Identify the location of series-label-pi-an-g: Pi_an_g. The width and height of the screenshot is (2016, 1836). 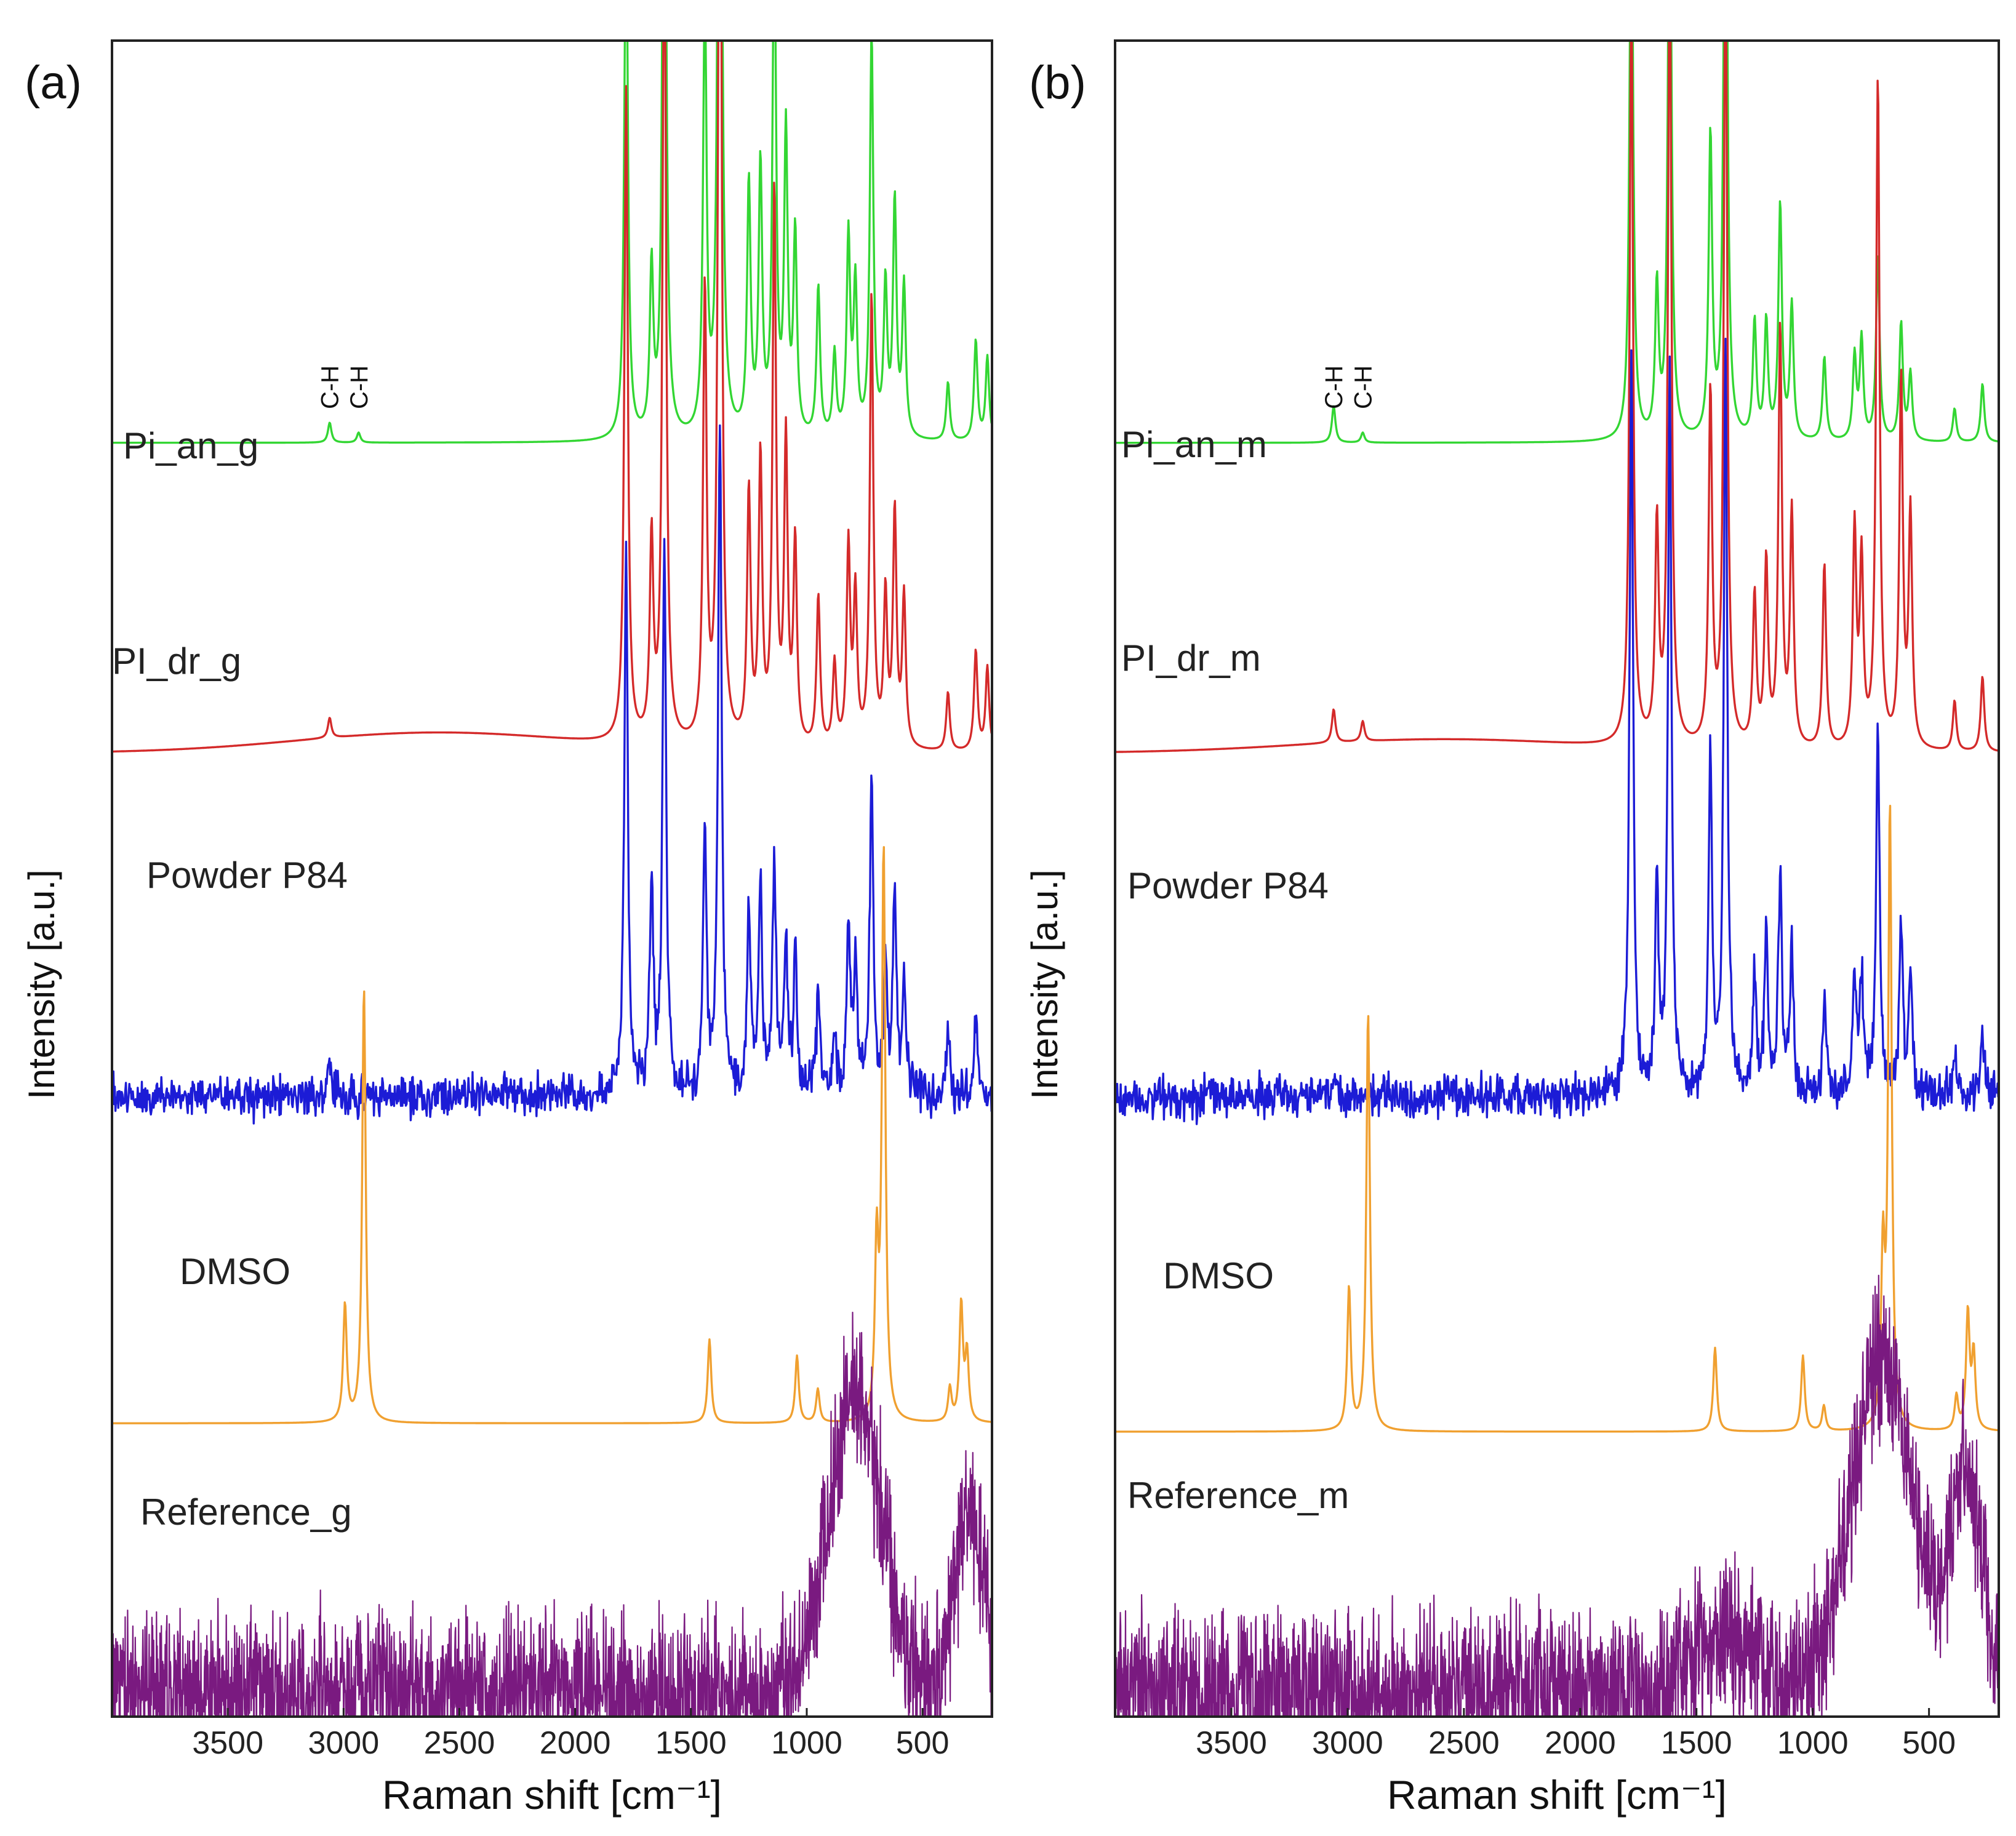
(190, 445).